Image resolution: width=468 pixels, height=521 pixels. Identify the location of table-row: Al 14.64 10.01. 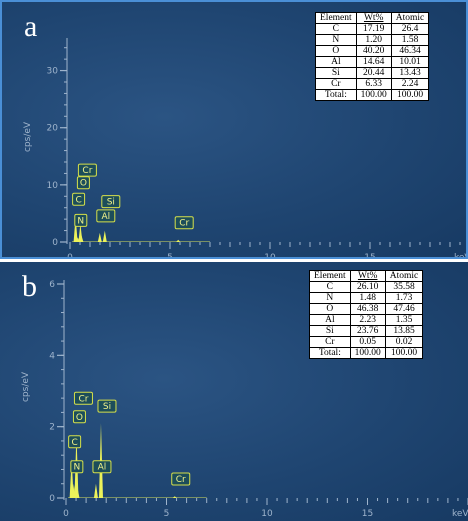
(372, 62).